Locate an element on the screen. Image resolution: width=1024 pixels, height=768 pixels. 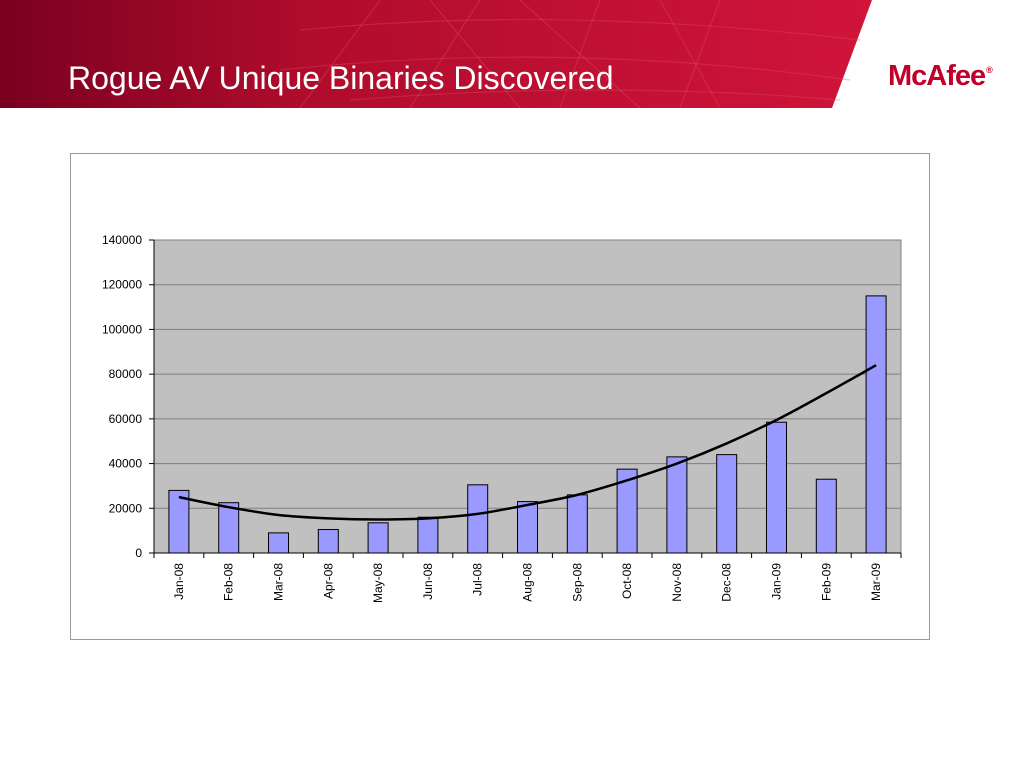
x-tick-label: Nov-08 is located at coordinates (677, 582).